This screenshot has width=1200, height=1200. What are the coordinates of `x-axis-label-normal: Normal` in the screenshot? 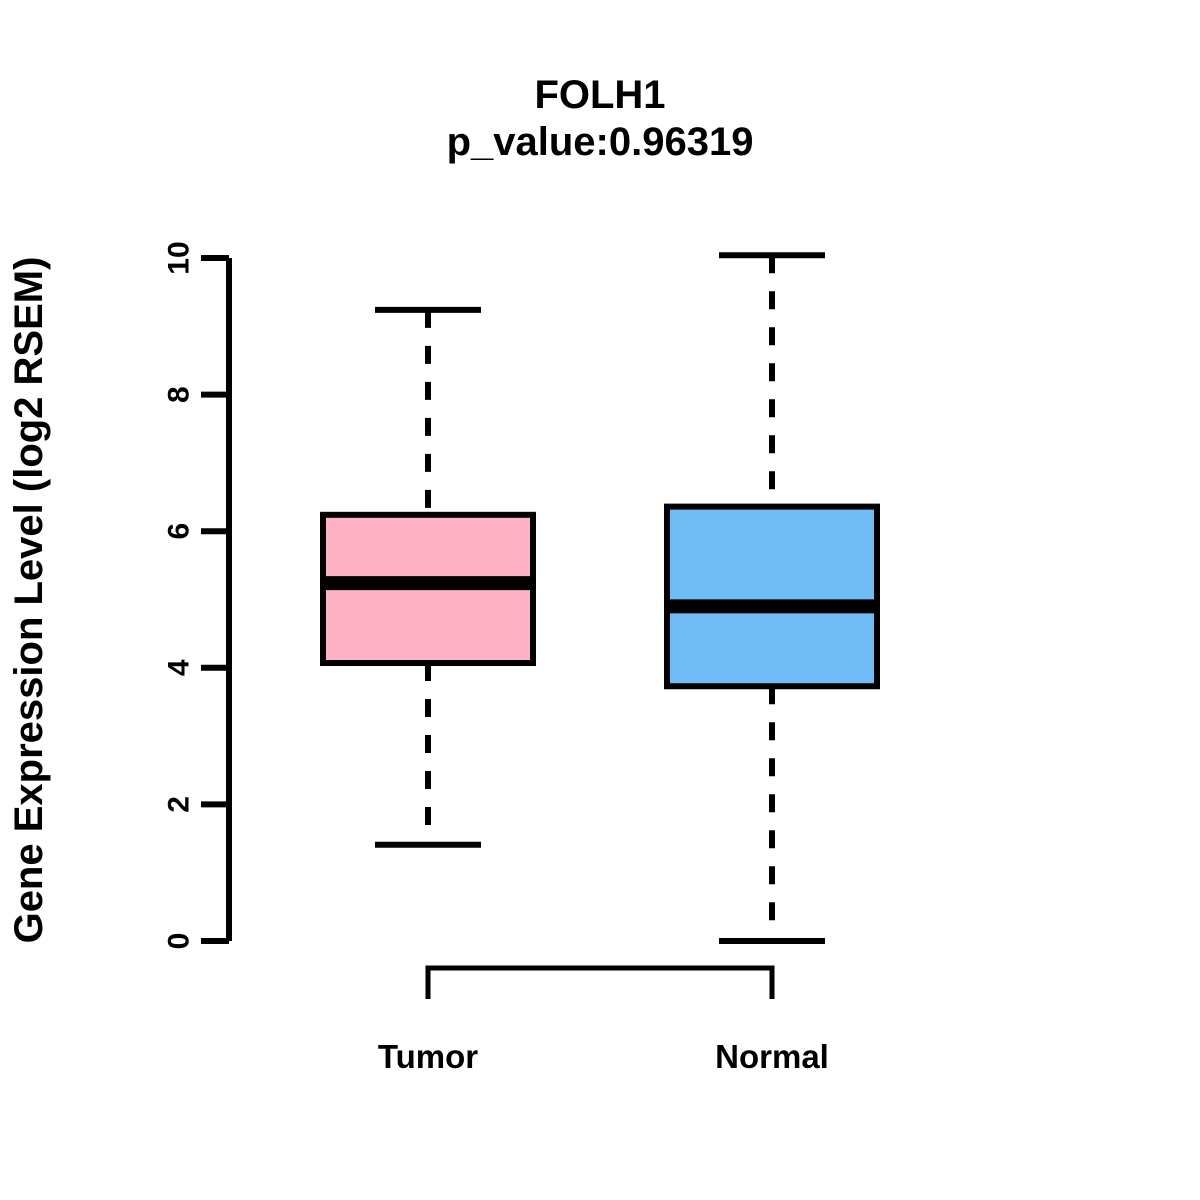 It's located at (772, 1056).